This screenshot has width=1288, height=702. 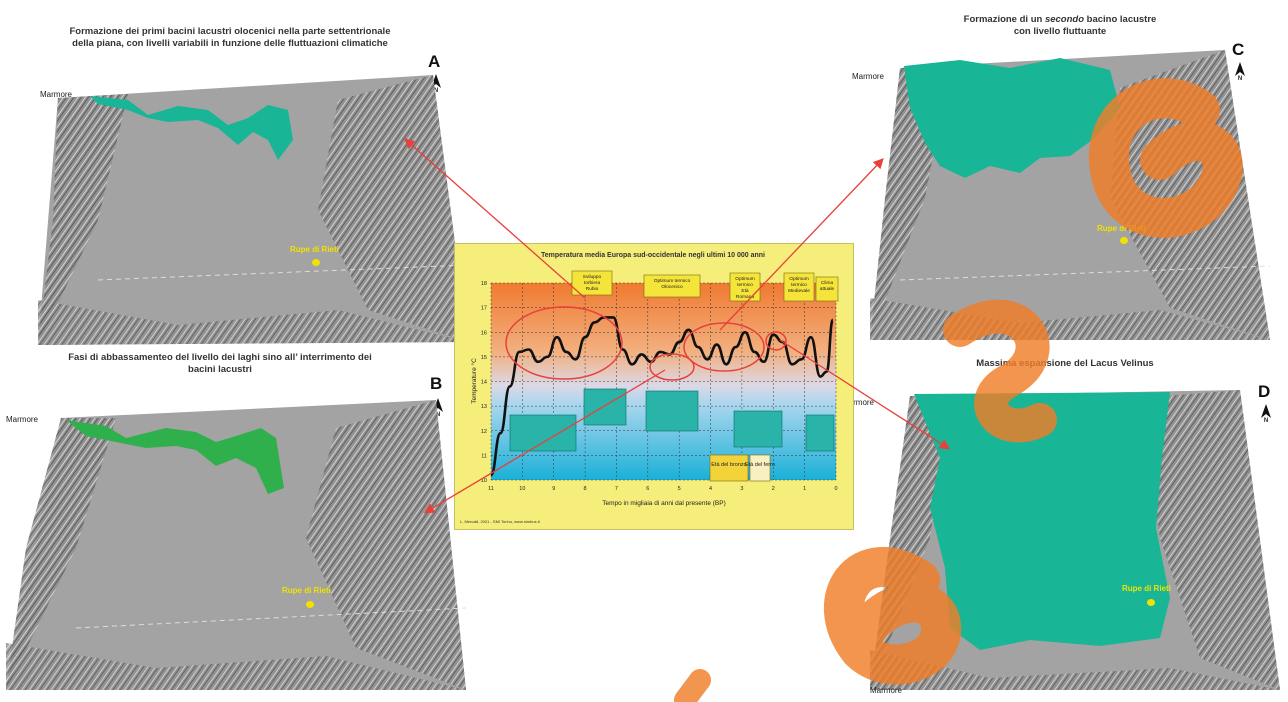 I want to click on arrow-to-a, so click(x=495, y=218).